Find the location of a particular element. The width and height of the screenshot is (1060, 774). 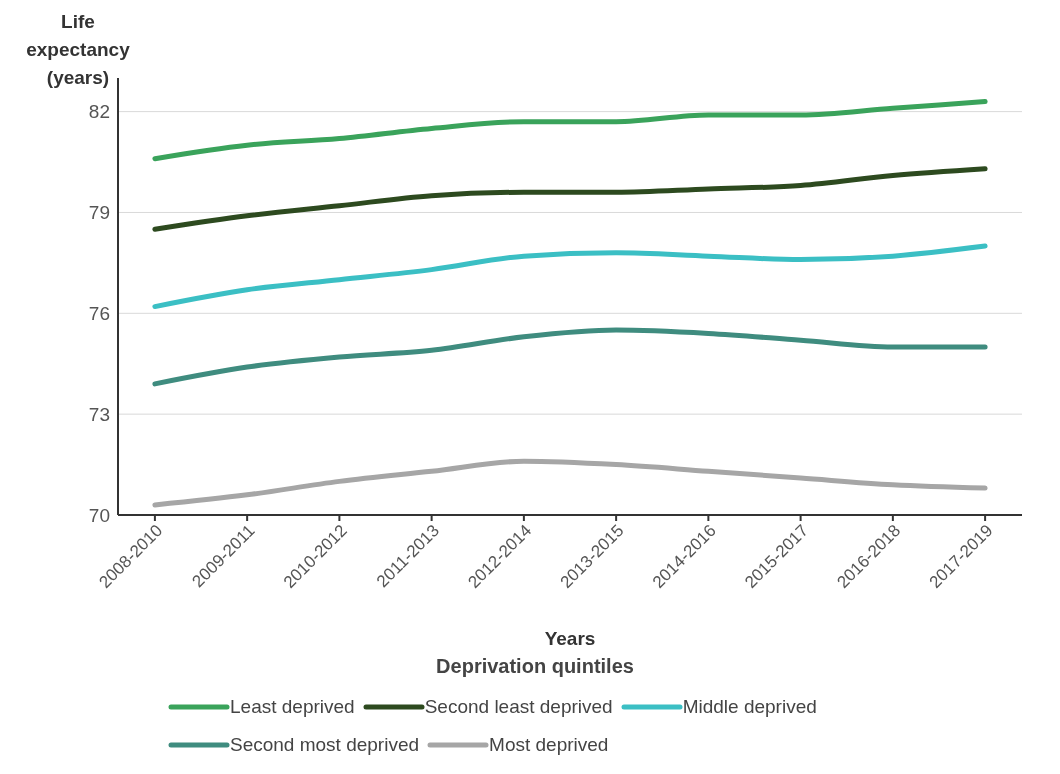

x-axis-title: Years is located at coordinates (570, 638).